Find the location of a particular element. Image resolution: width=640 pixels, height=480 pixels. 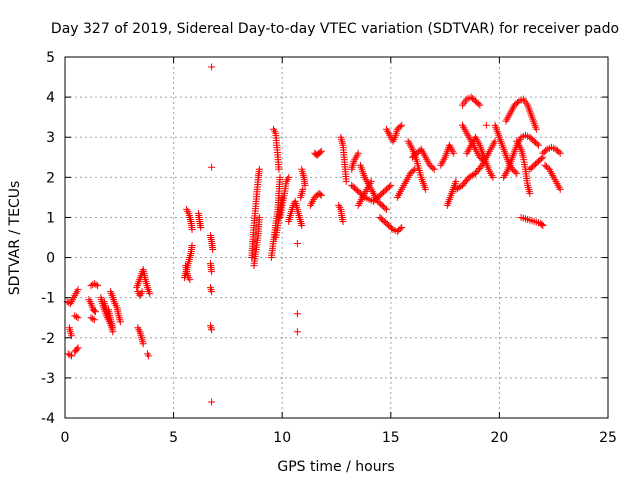

y-tick-label: -4 is located at coordinates (48, 419).